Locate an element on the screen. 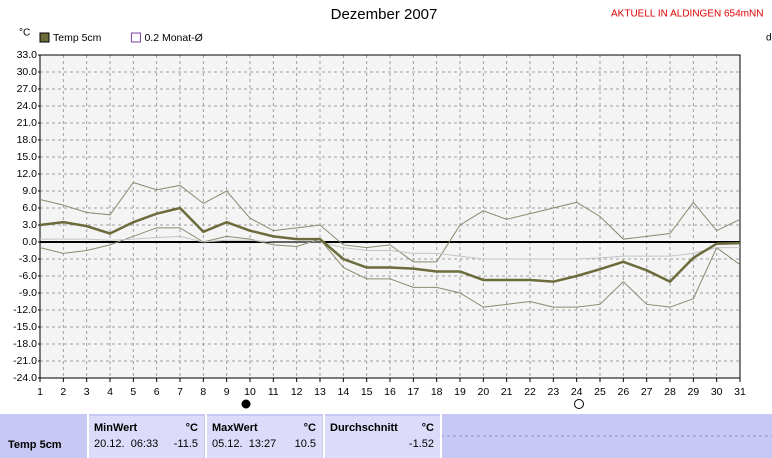 This screenshot has width=772, height=458. x-tick-label: 7 is located at coordinates (180, 392).